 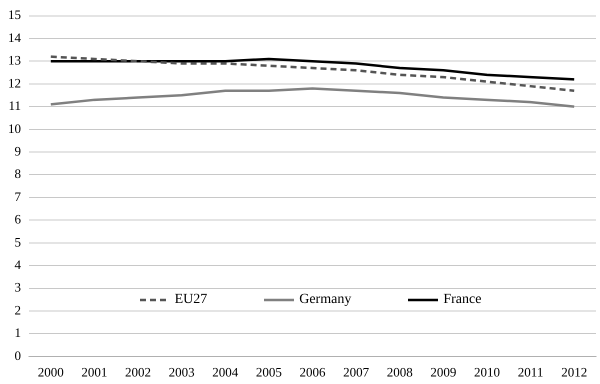 What do you see at coordinates (225, 372) in the screenshot?
I see `x-tick-label: 2004` at bounding box center [225, 372].